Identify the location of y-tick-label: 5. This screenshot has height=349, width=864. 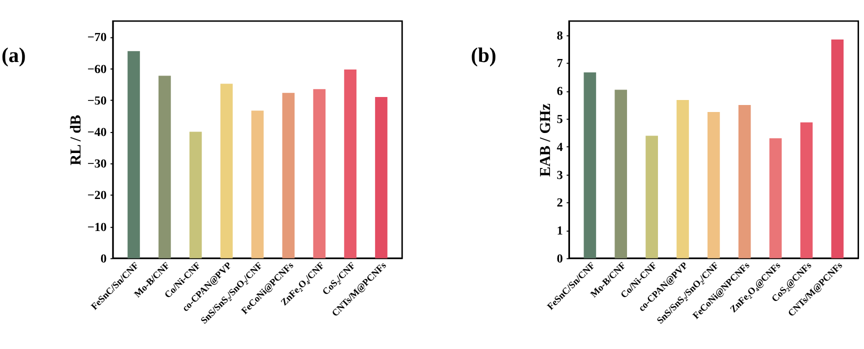
(559, 119).